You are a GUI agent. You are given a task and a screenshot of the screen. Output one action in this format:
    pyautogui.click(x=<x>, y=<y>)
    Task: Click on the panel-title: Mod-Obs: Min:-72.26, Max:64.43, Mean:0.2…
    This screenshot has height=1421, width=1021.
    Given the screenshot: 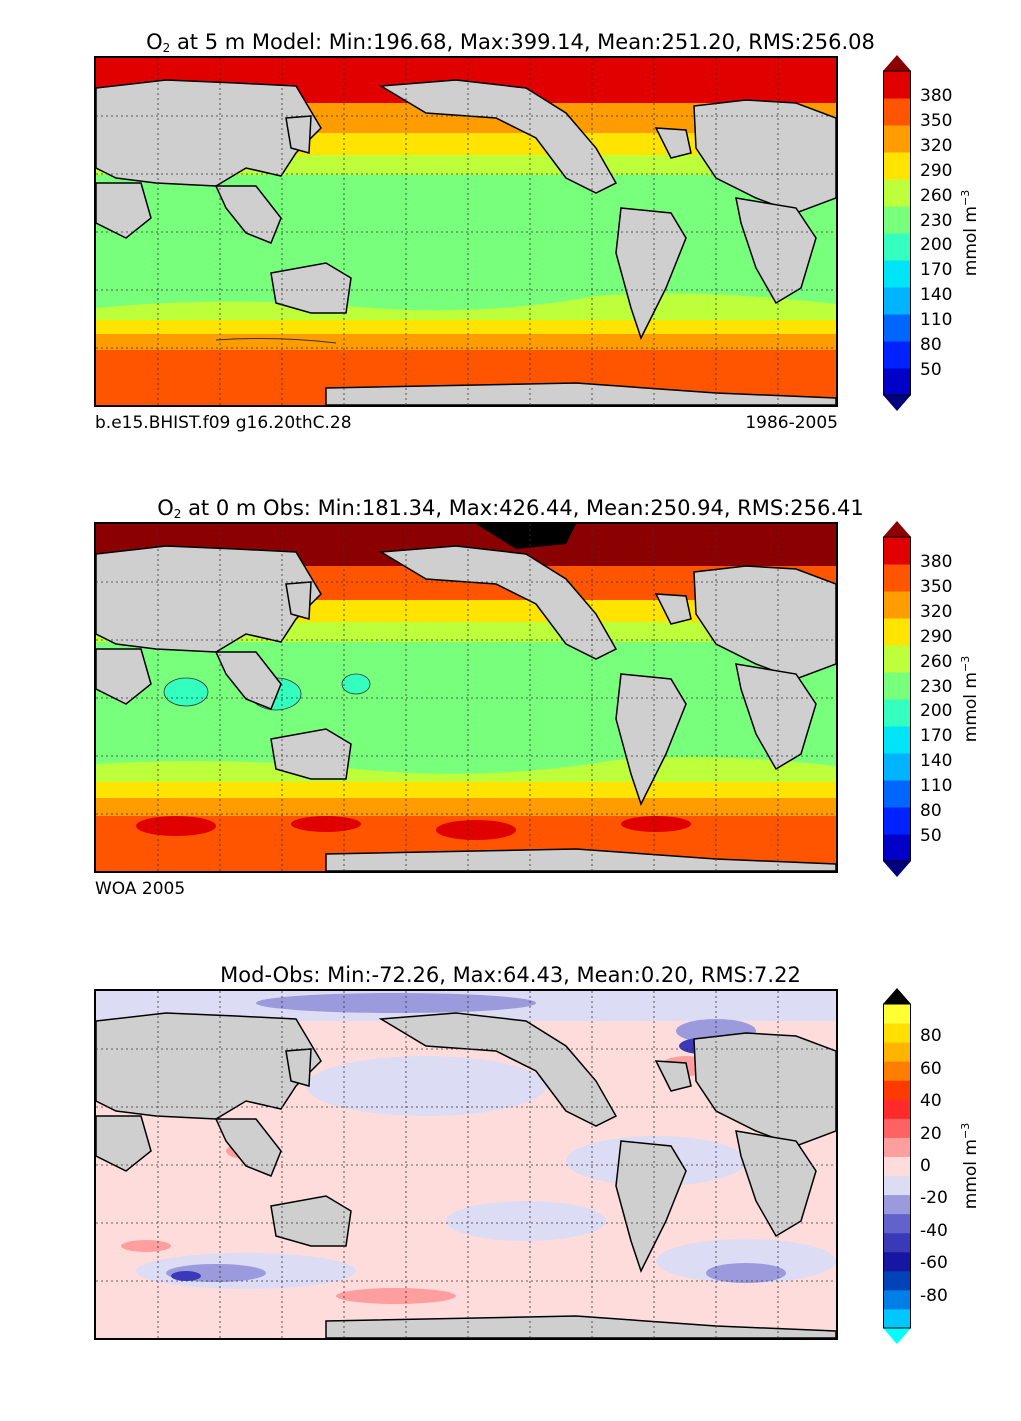 What is the action you would take?
    pyautogui.click(x=510, y=975)
    